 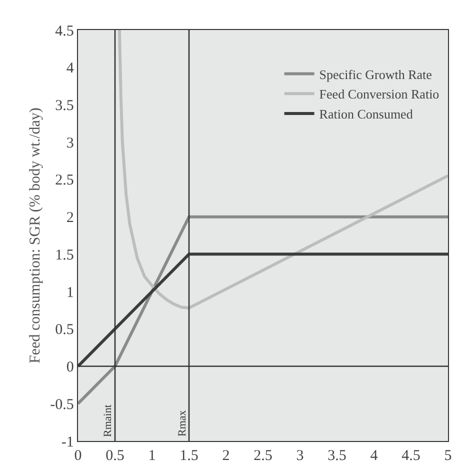 What do you see at coordinates (70, 218) in the screenshot?
I see `y-tick-label: 2` at bounding box center [70, 218].